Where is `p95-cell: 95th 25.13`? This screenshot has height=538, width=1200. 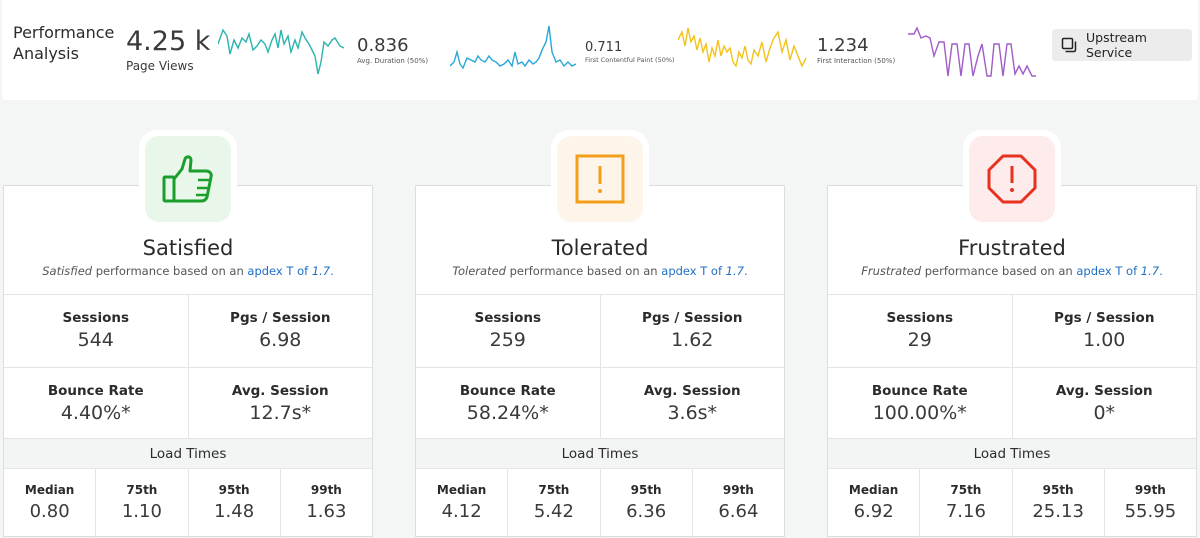 p95-cell: 95th 25.13 is located at coordinates (1057, 503).